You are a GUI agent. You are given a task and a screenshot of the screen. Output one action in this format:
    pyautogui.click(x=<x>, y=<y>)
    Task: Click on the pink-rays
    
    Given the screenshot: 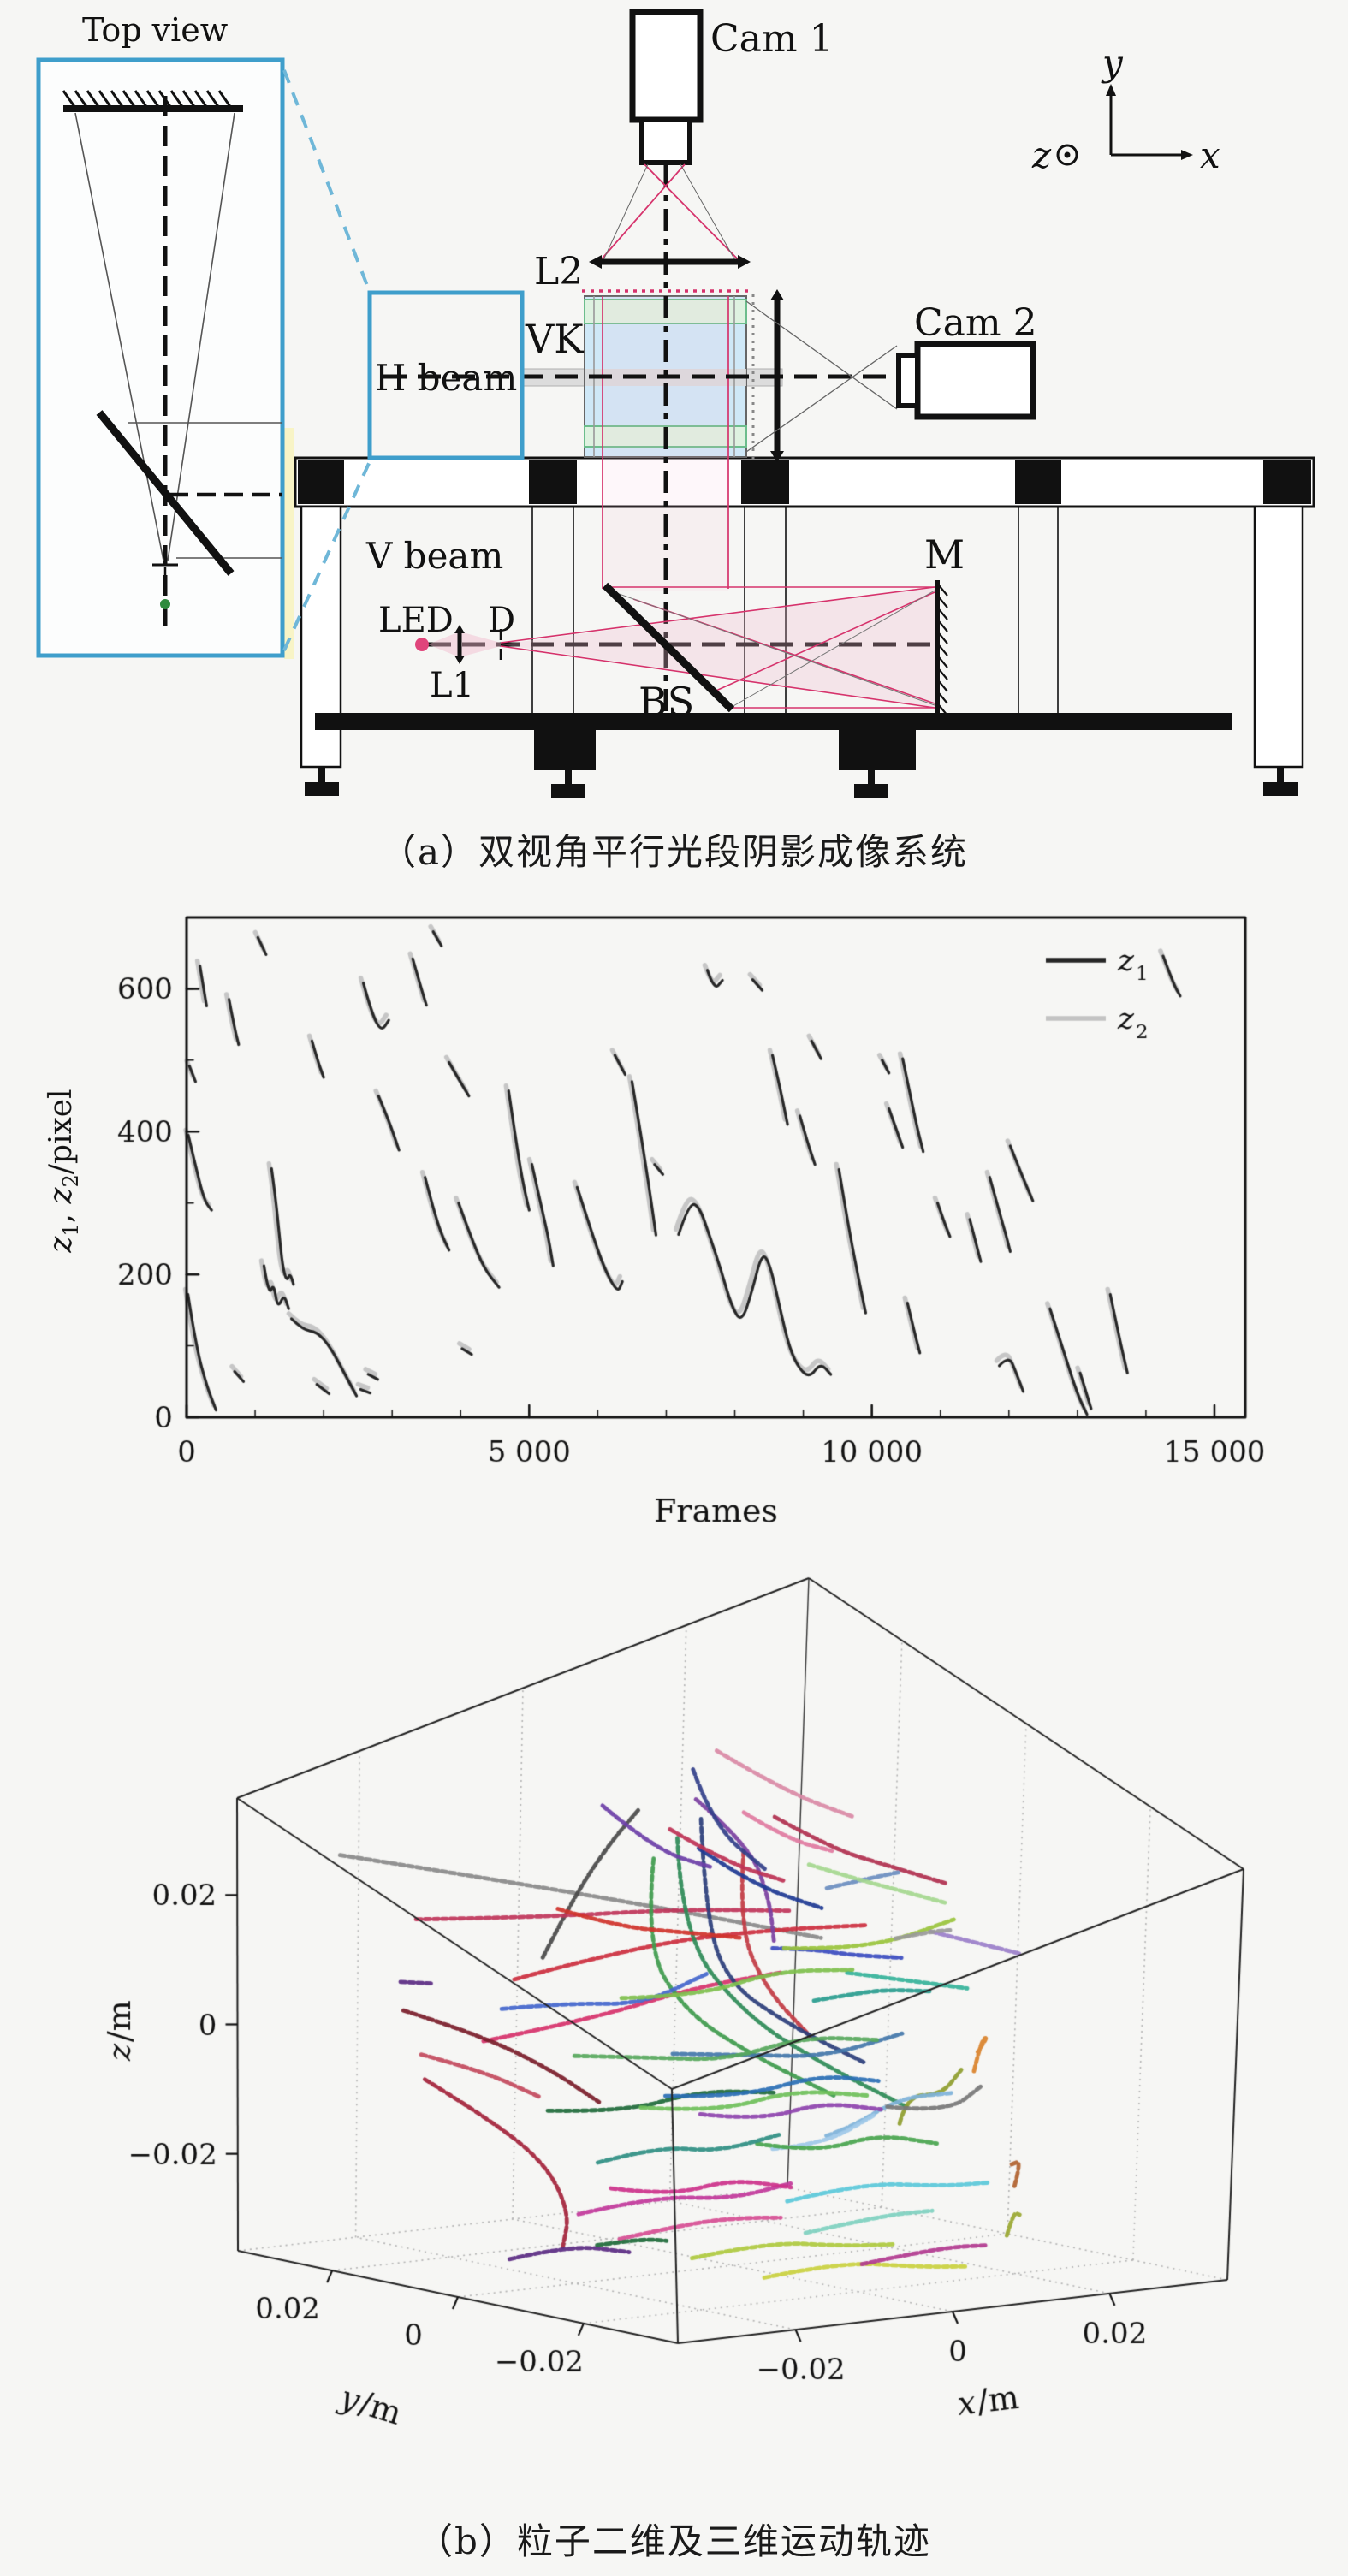 What is the action you would take?
    pyautogui.click(x=717, y=647)
    